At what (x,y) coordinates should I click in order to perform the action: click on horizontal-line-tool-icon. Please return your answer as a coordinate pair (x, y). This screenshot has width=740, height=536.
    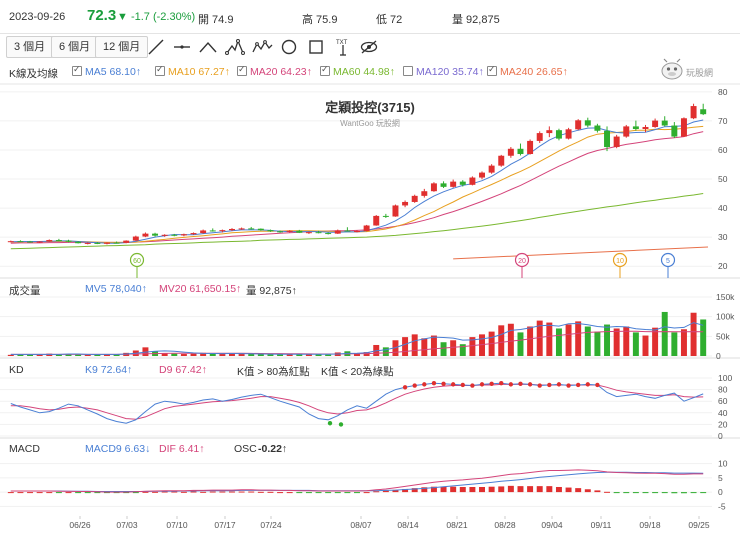
    Looking at the image, I should click on (182, 47).